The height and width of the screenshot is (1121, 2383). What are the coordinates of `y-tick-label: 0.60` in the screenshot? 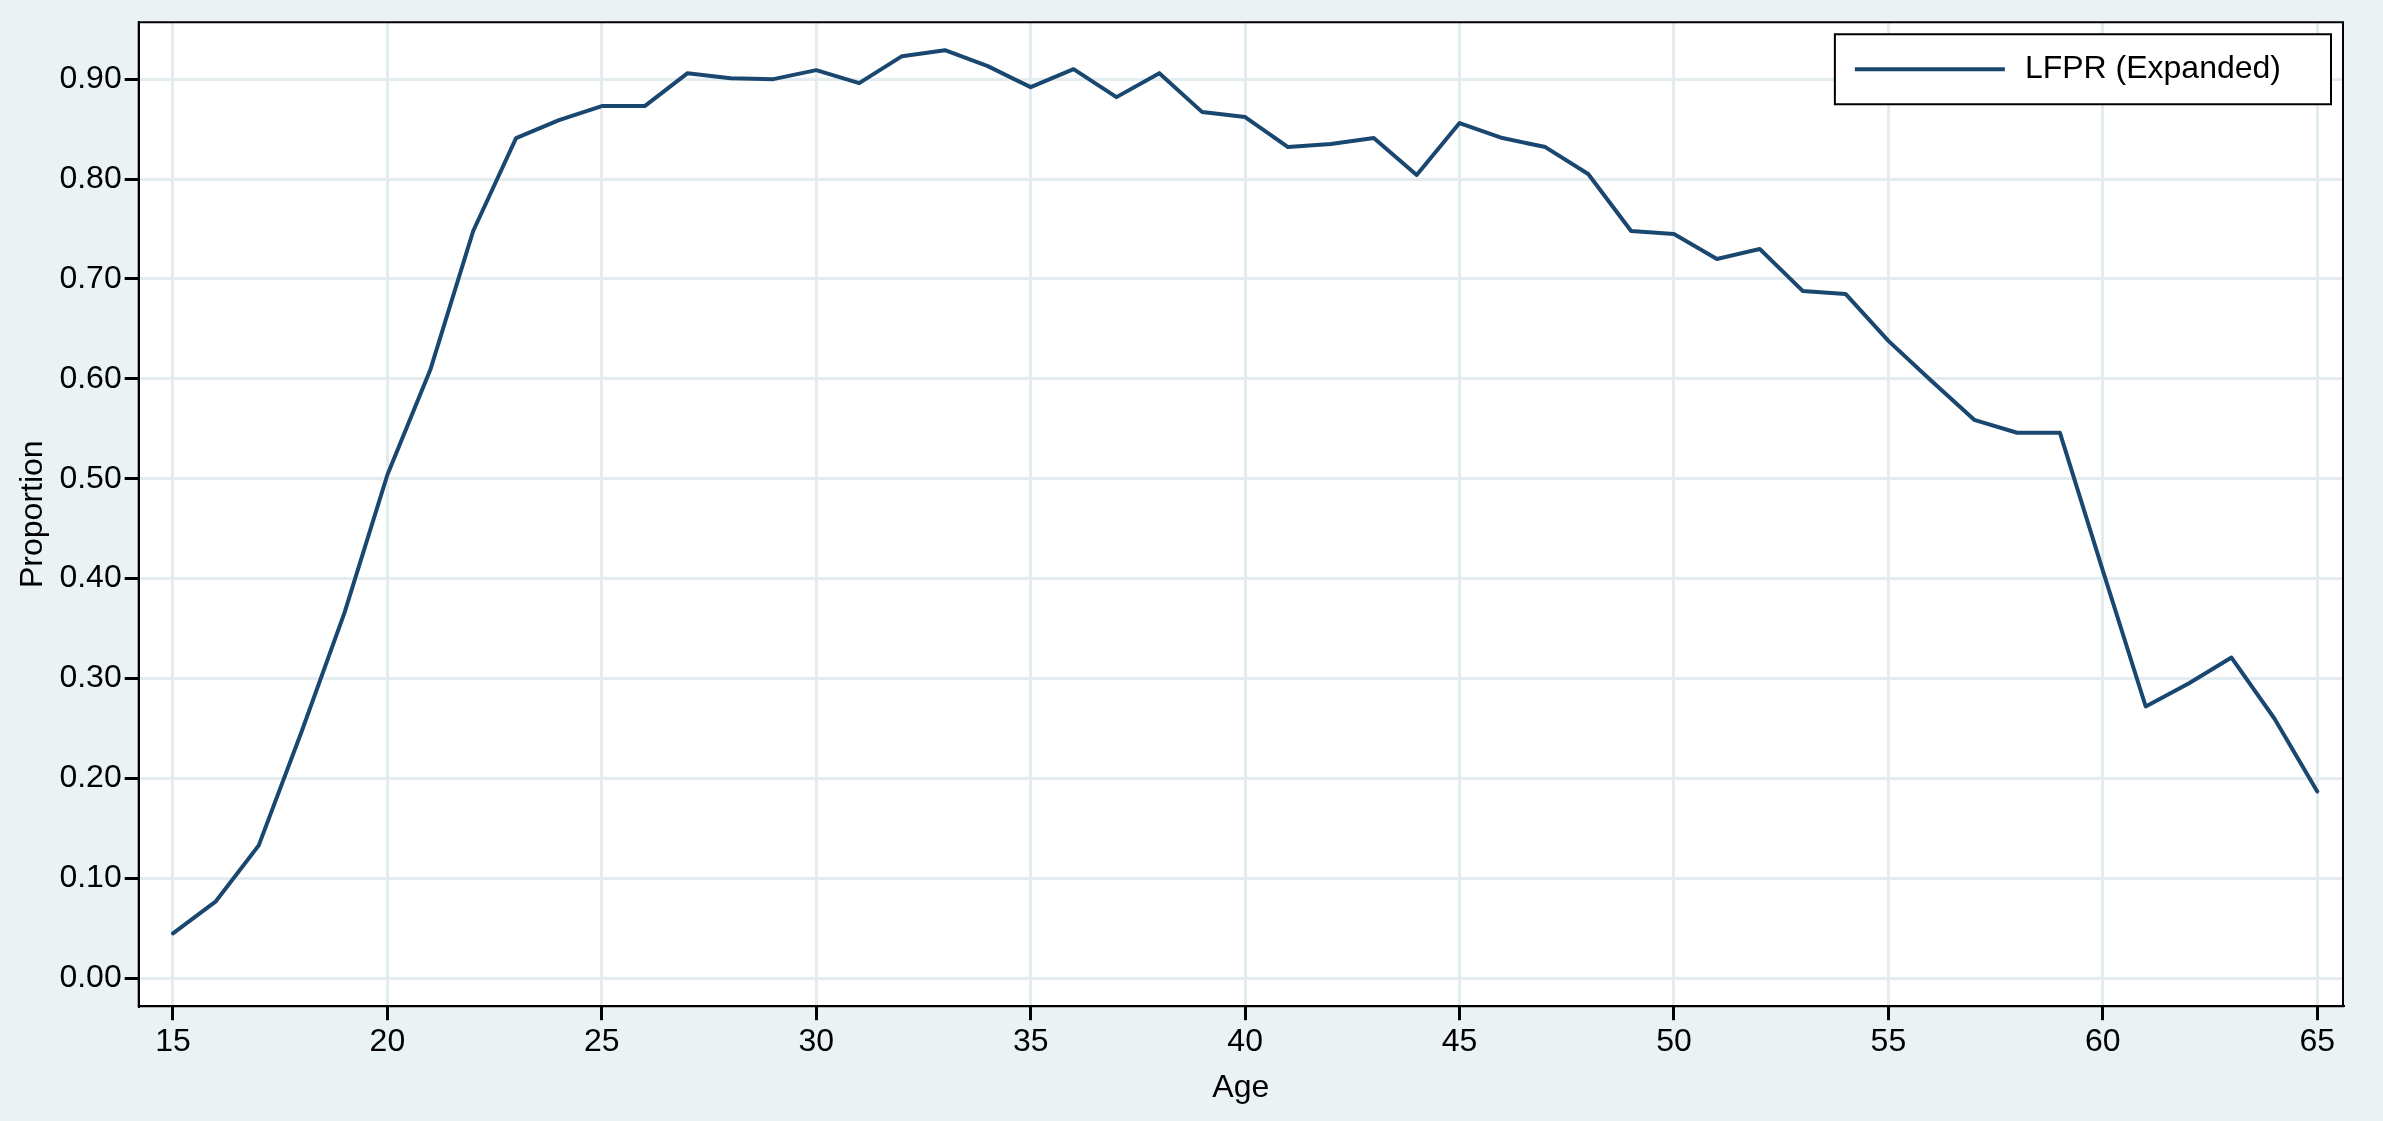 It's located at (90, 376).